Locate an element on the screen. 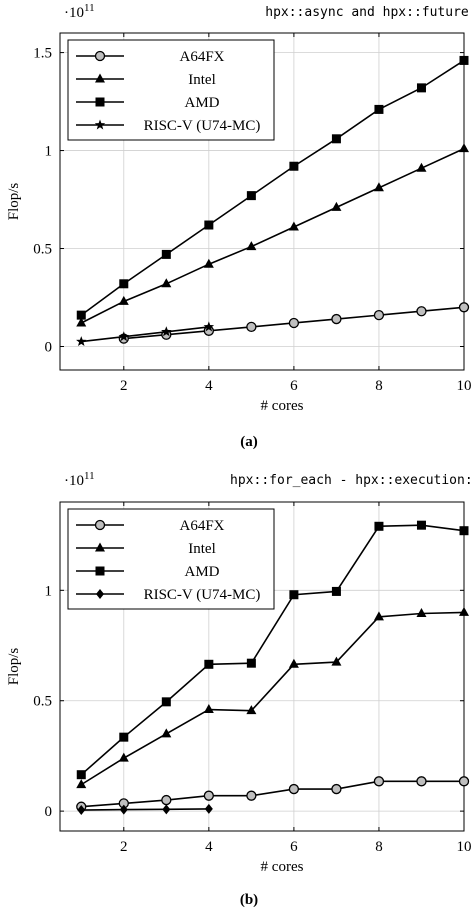 Image resolution: width=474 pixels, height=913 pixels. series-line-risc-v-u74-mc is located at coordinates (145, 334).